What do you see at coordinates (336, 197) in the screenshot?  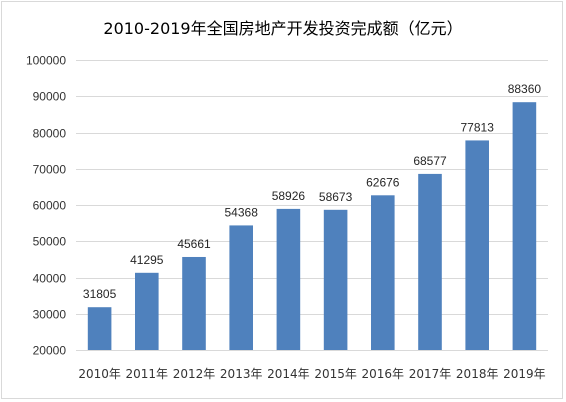 I see `data-label: 58673` at bounding box center [336, 197].